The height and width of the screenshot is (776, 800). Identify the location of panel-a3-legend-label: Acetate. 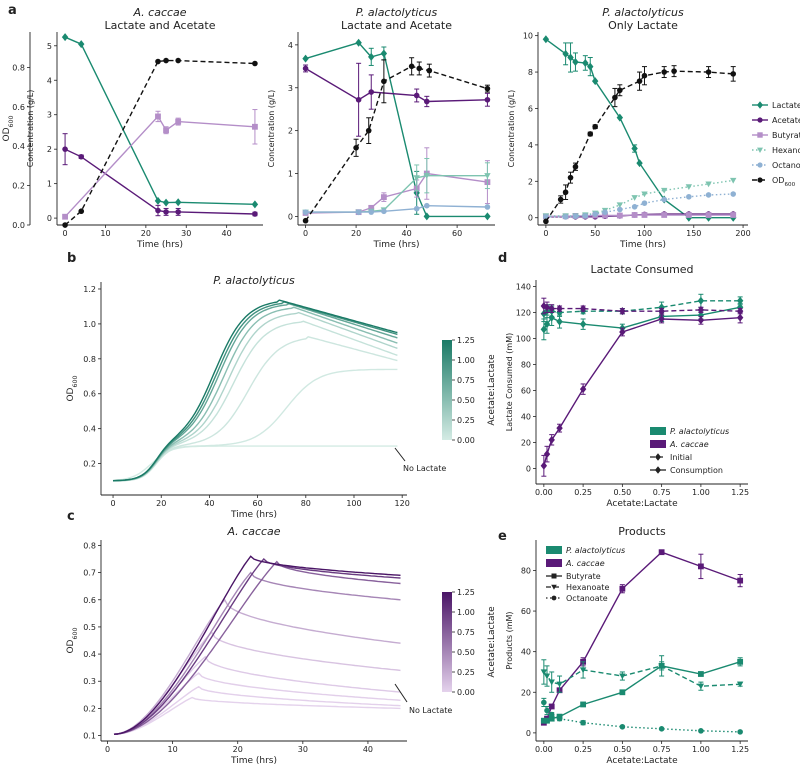
(786, 120).